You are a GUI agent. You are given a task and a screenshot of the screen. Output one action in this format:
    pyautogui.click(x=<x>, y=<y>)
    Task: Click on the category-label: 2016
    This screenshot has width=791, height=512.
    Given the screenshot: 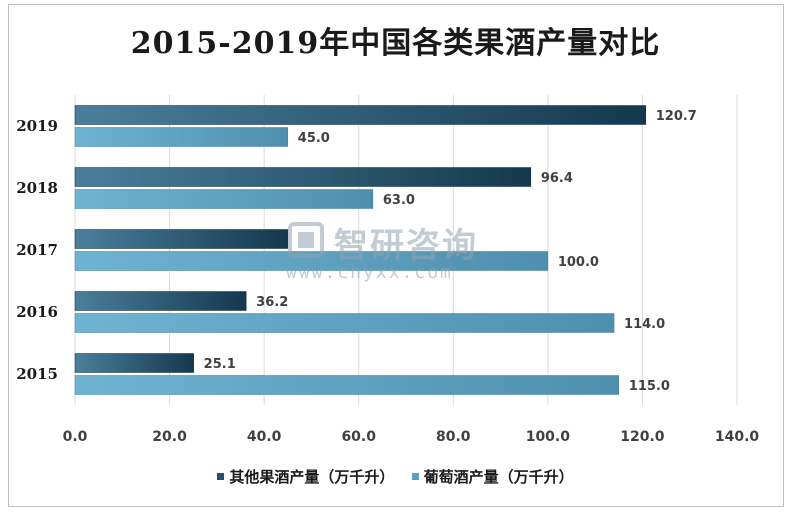 What is the action you would take?
    pyautogui.click(x=37, y=312)
    